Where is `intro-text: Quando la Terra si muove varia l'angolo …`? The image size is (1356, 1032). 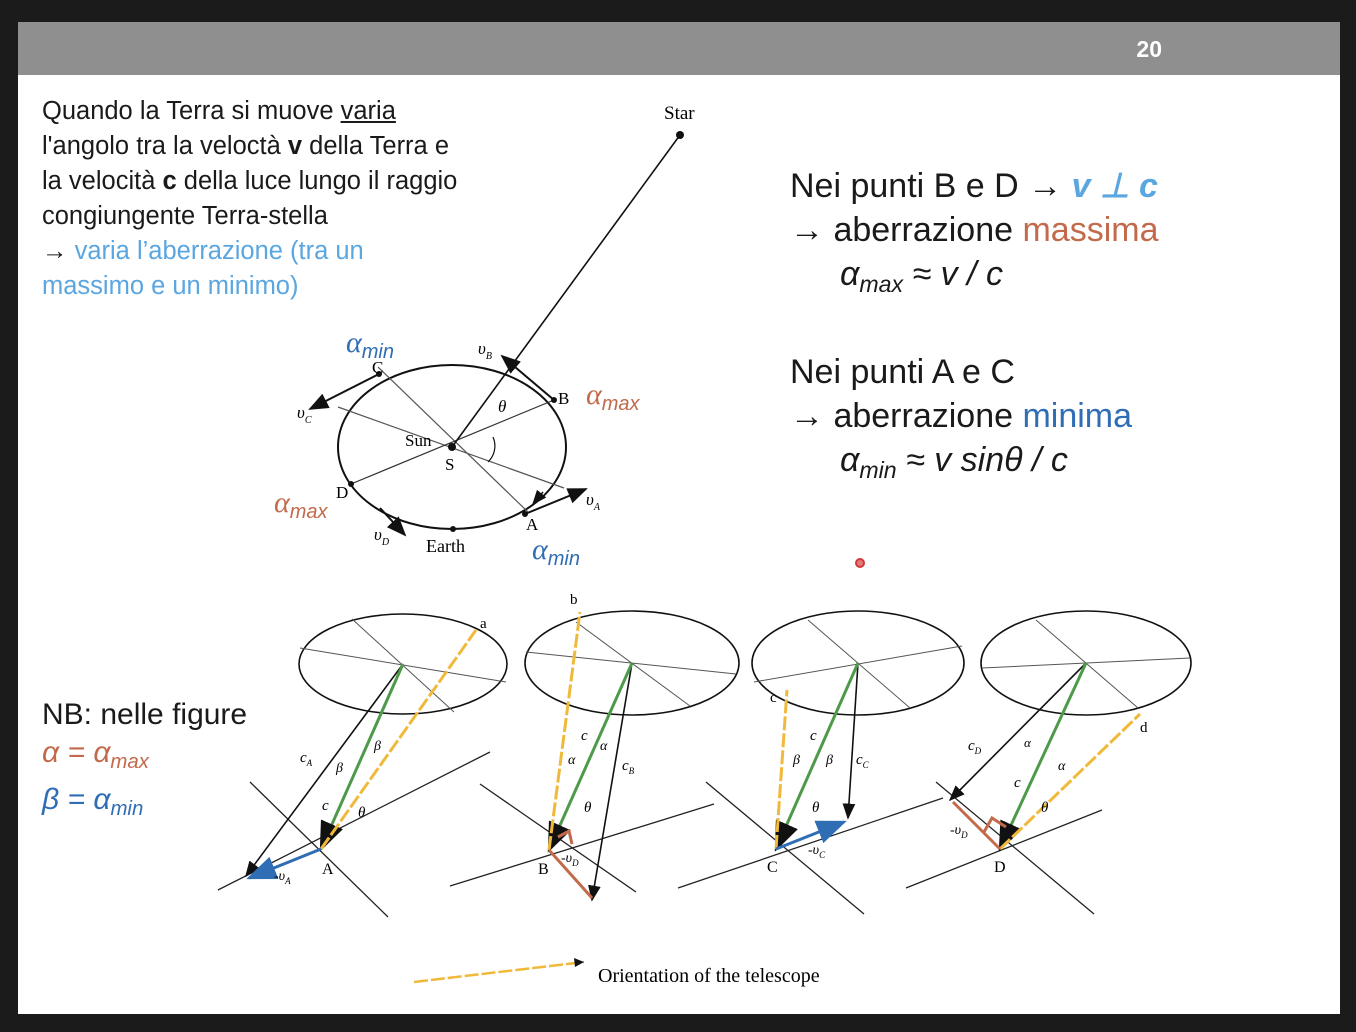
intro-text: Quando la Terra si muove varia l'angolo … is located at coordinates (302, 199).